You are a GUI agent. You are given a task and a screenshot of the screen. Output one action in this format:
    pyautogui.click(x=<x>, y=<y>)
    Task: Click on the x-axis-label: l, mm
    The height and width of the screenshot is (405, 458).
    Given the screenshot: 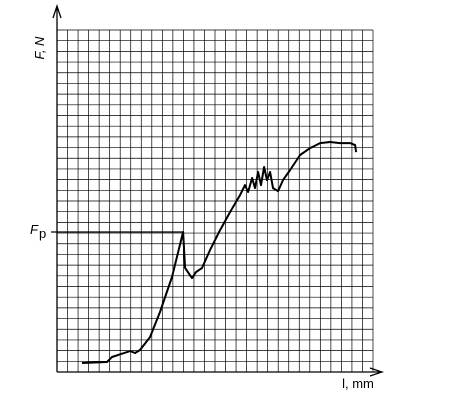 What is the action you would take?
    pyautogui.click(x=358, y=383)
    